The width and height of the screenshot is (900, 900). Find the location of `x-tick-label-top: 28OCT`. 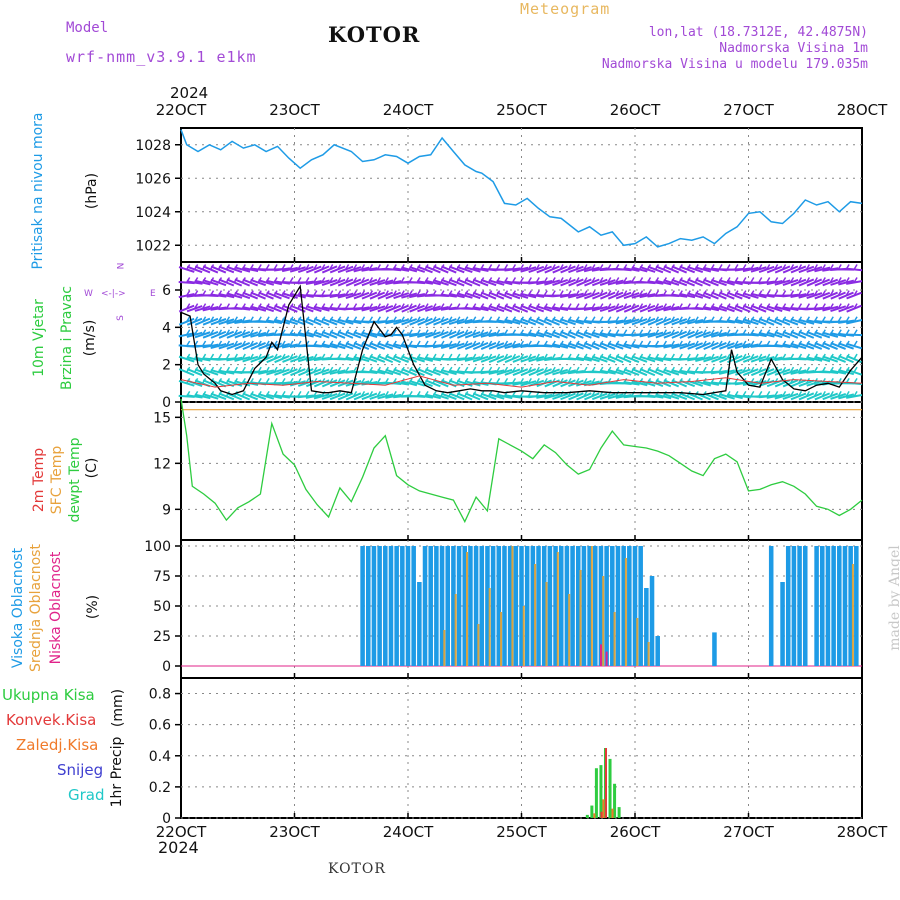

x-tick-label-top: 28OCT is located at coordinates (862, 110).